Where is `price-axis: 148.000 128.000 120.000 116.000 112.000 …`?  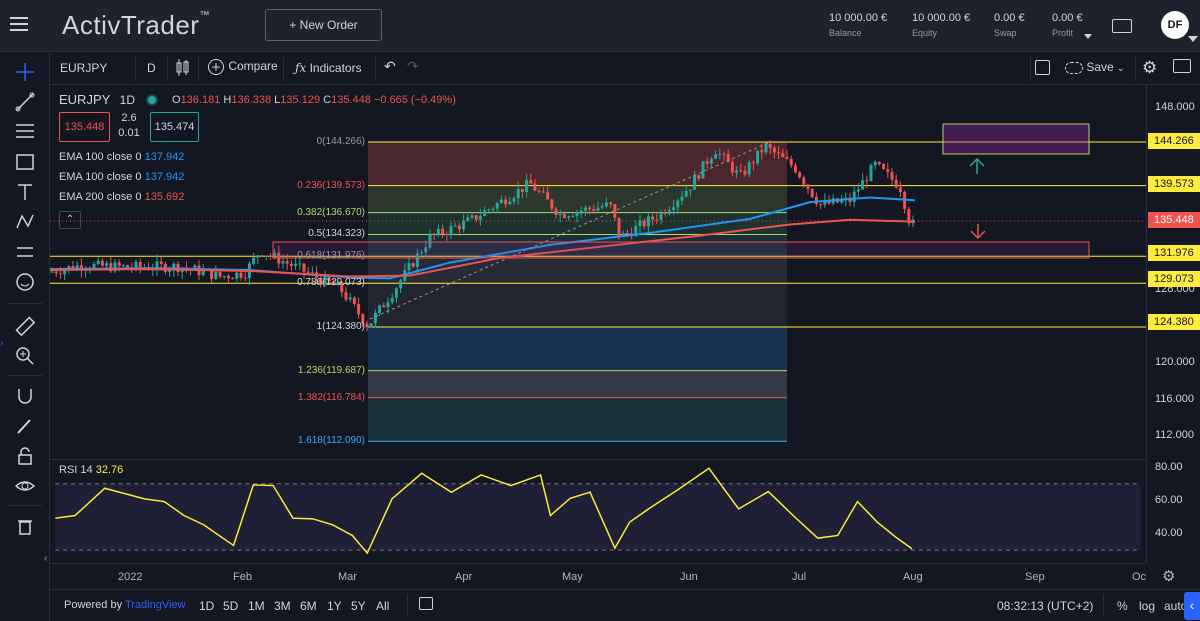 price-axis: 148.000 128.000 120.000 116.000 112.000 … is located at coordinates (1173, 324).